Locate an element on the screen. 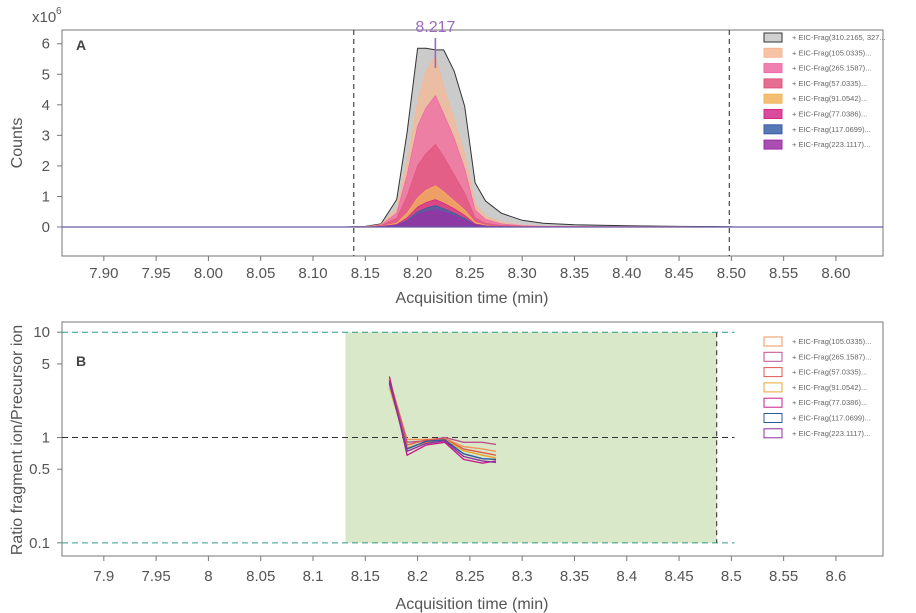  panel-b-y-tick-label: 10 is located at coordinates (41, 332).